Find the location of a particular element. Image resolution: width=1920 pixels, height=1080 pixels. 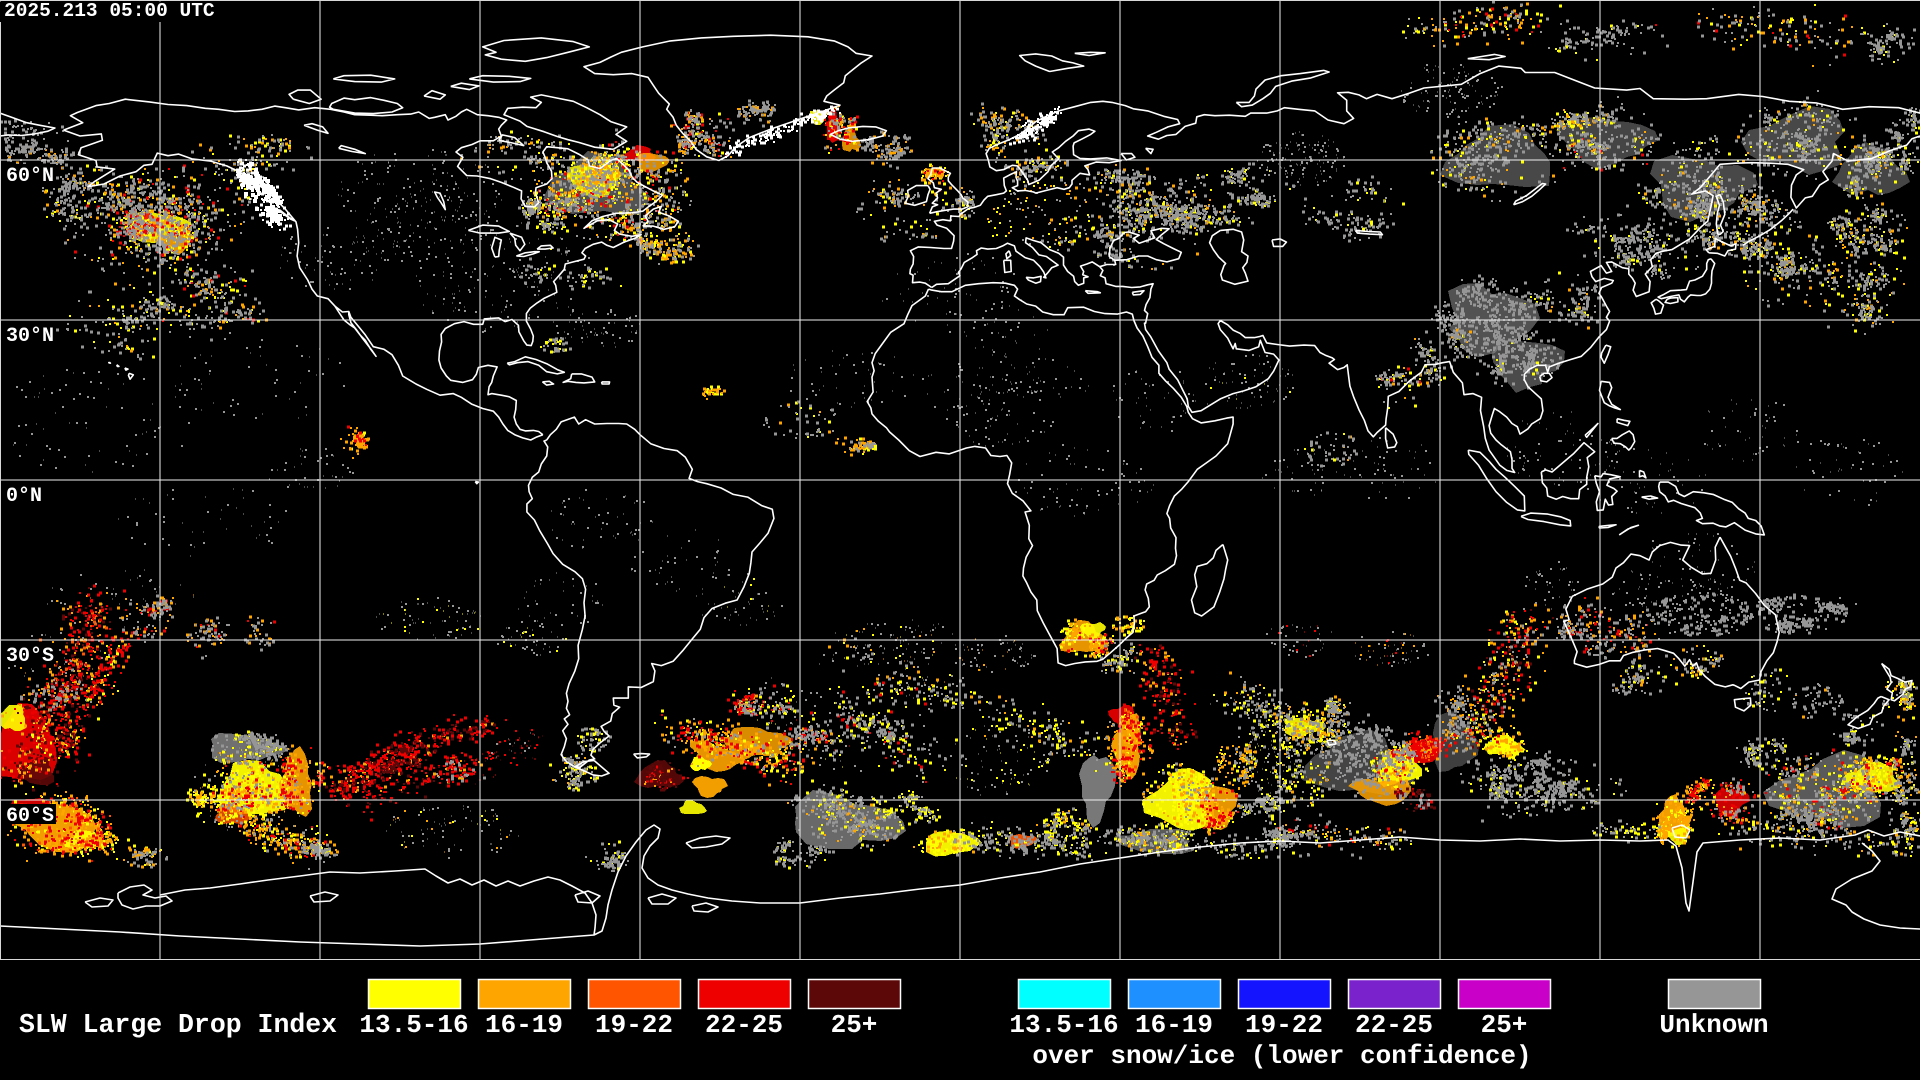

svg-text: 2025.213 05:00 UTC is located at coordinates (109, 11).